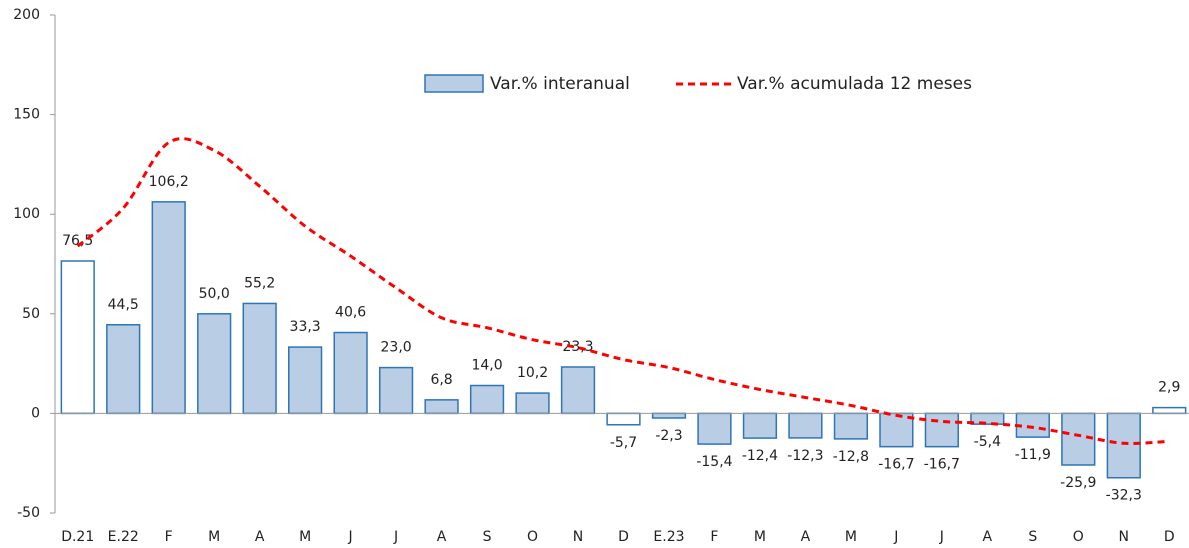 The image size is (1189, 548). What do you see at coordinates (1078, 483) in the screenshot?
I see `data-label: -25,9` at bounding box center [1078, 483].